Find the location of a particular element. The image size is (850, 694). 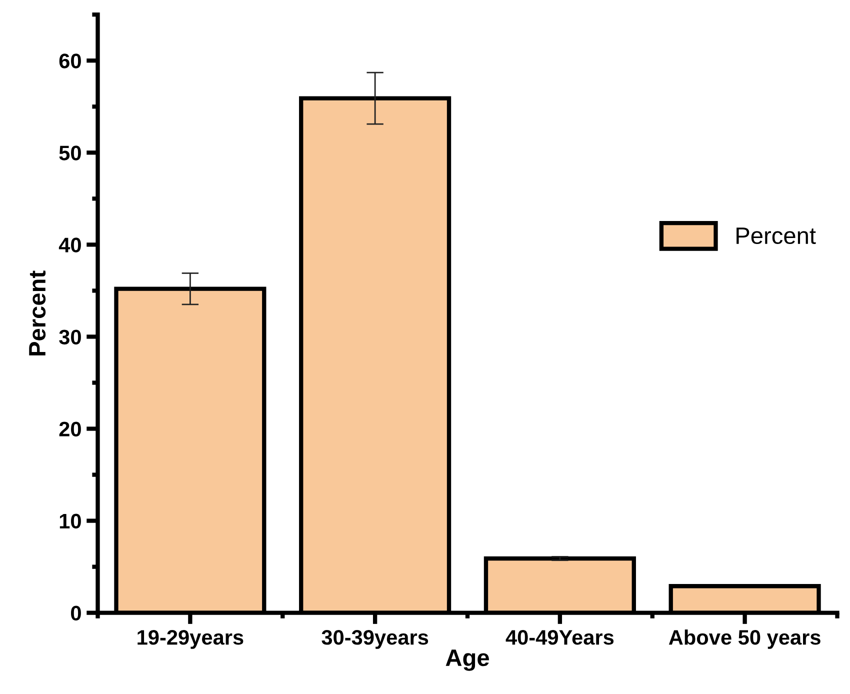

x-tick-label: Above 50 years is located at coordinates (744, 639).